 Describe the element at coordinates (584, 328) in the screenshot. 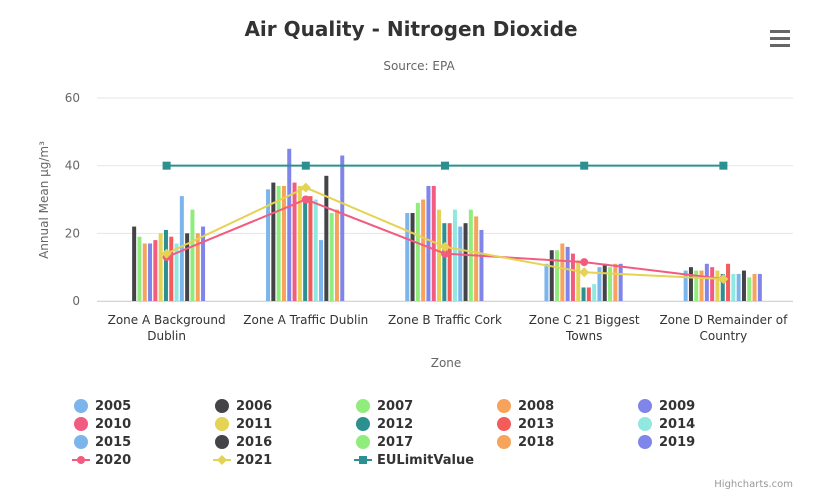

I see `x-tick-label: Zone C 21 Biggest Towns` at that location.